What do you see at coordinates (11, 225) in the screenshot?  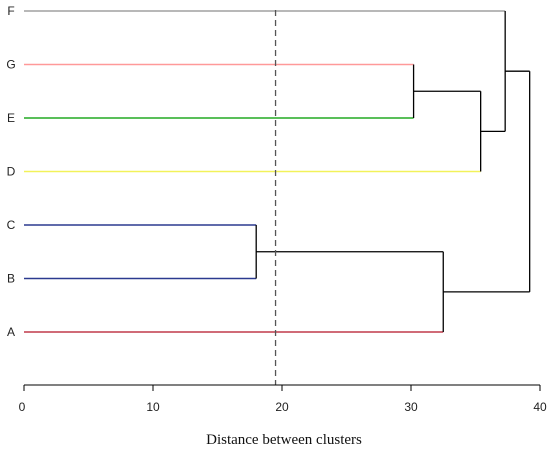 I see `leaf-label-c: C` at bounding box center [11, 225].